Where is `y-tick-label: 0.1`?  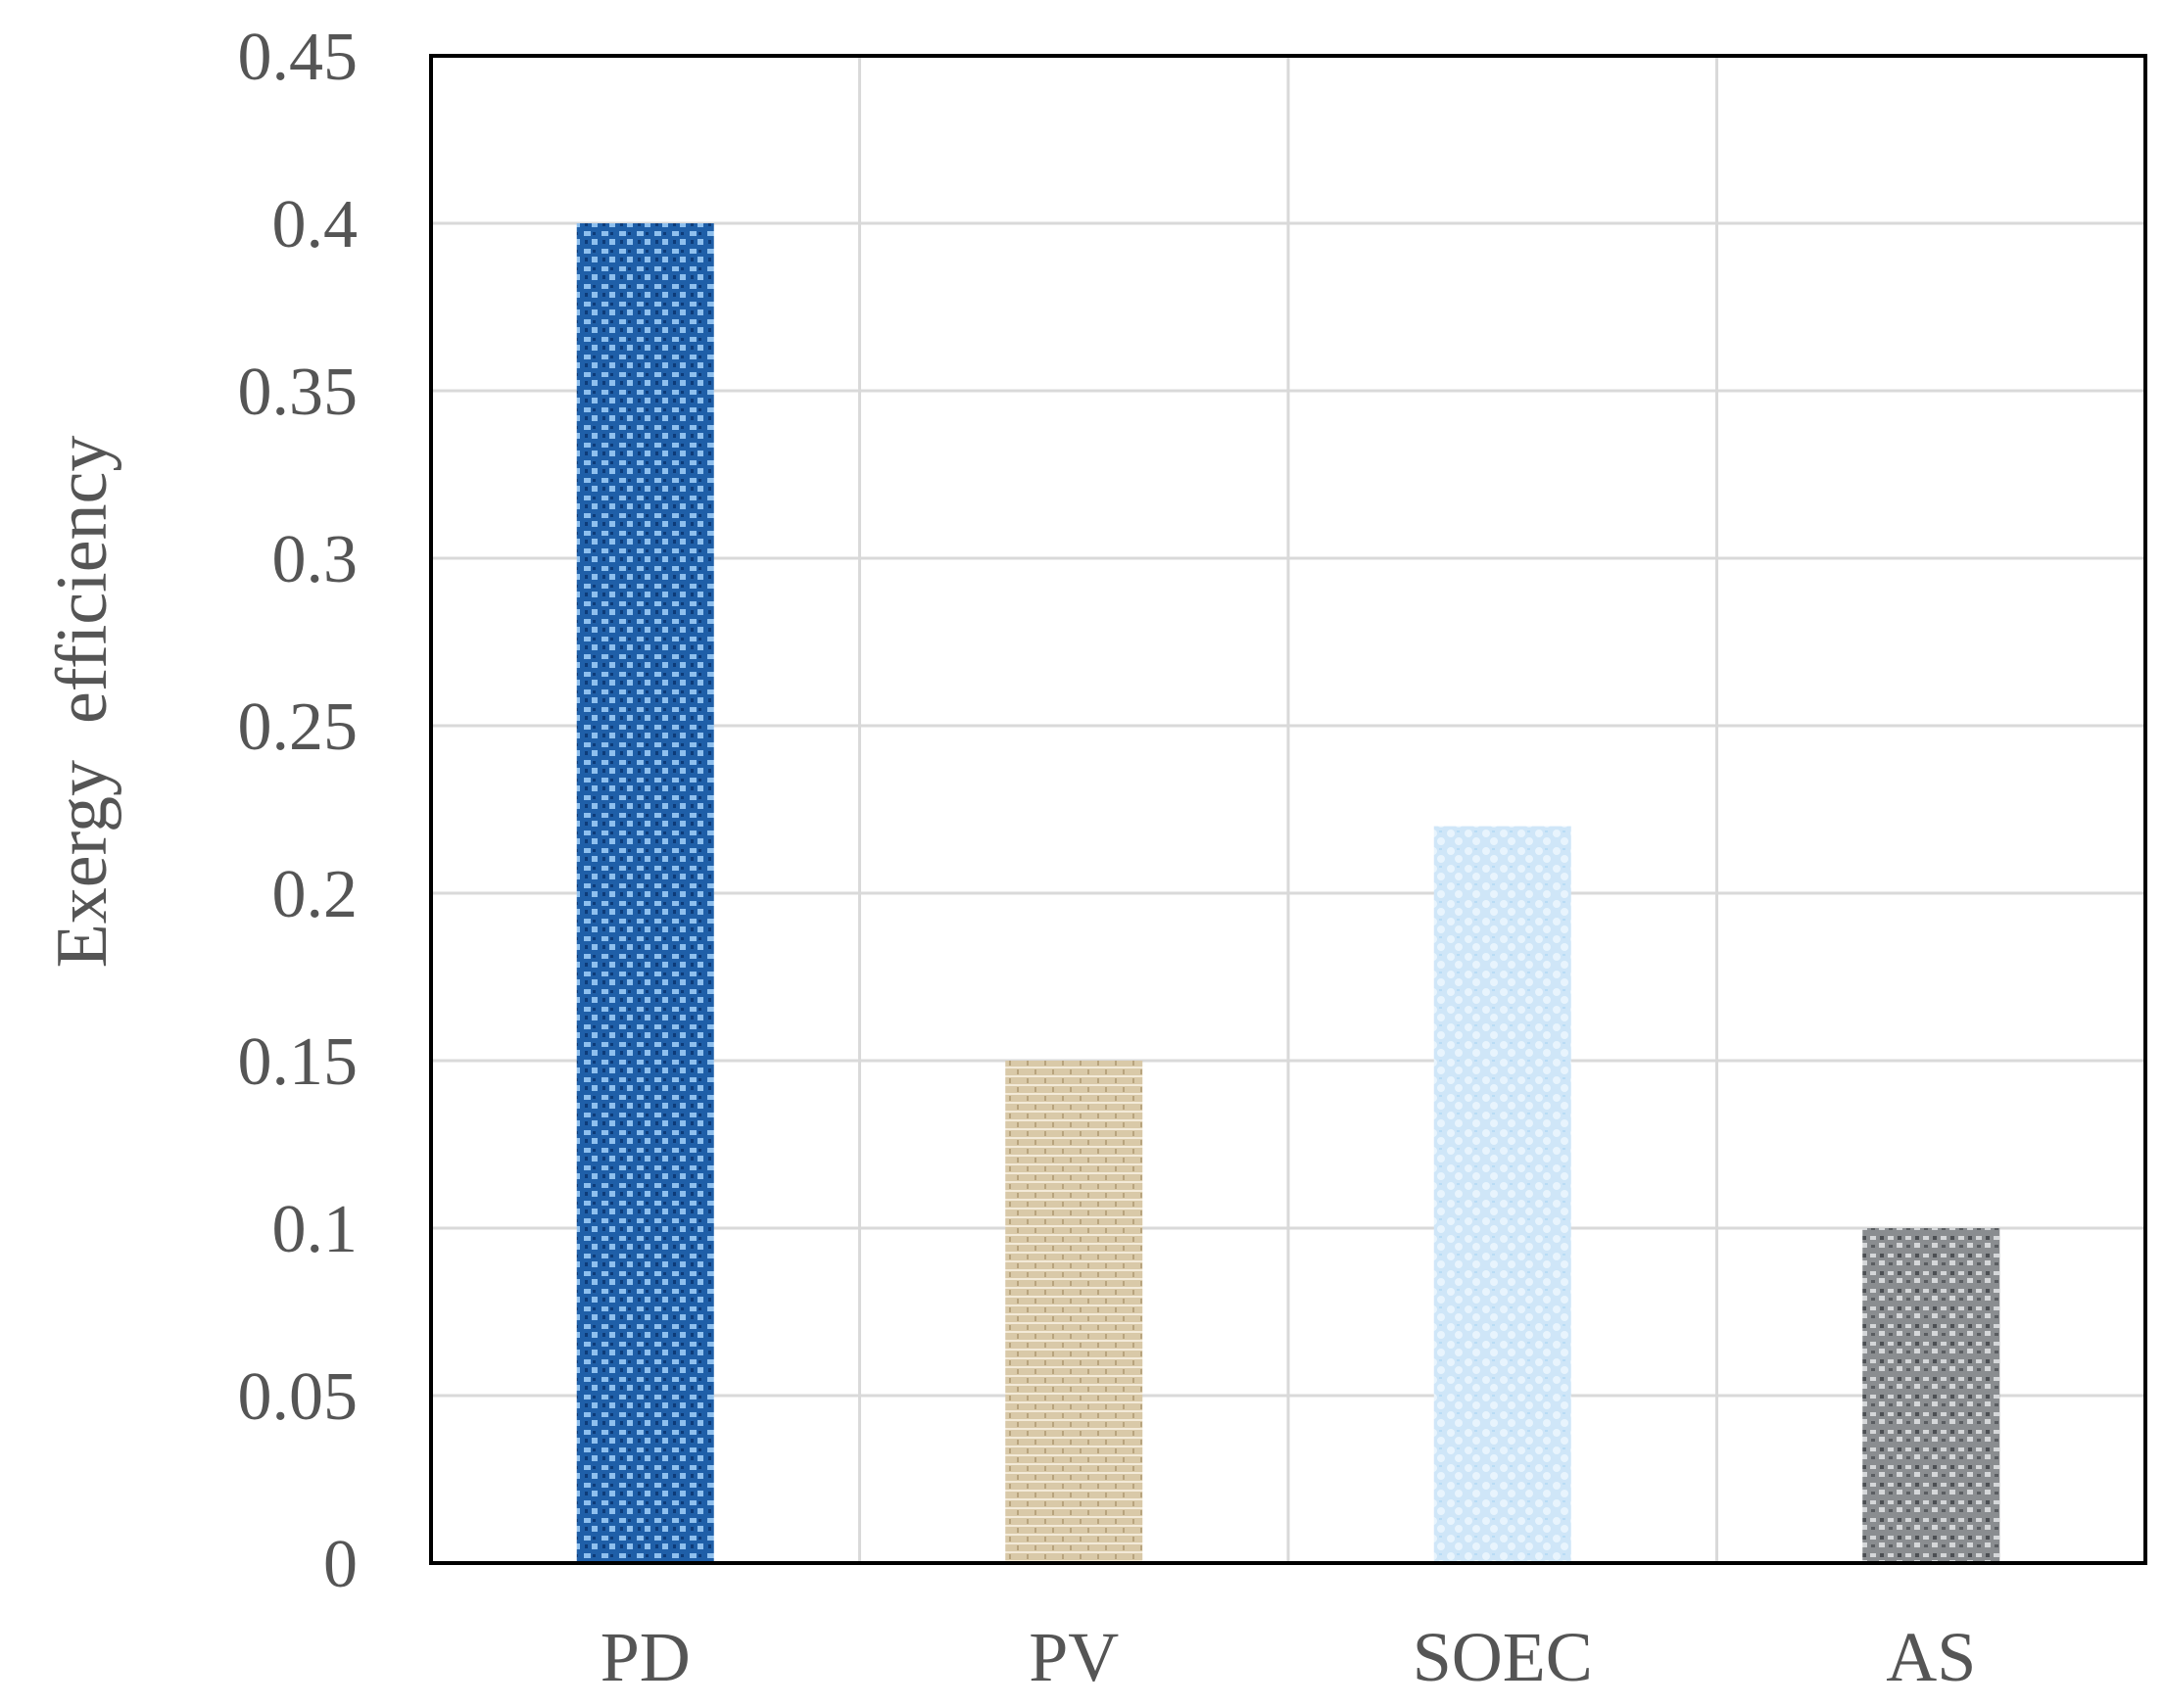 y-tick-label: 0.1 is located at coordinates (315, 1229).